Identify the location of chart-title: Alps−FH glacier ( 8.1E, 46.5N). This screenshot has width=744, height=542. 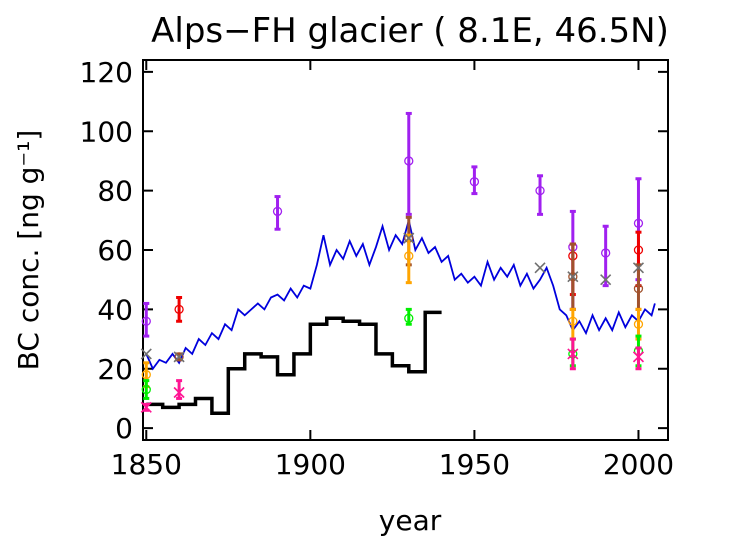
(410, 31).